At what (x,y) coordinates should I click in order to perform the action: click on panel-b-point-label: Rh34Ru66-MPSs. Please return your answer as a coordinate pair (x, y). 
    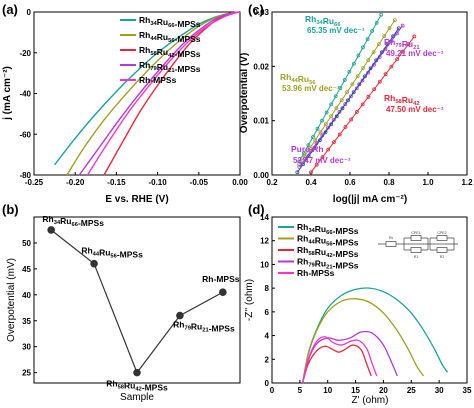
    Looking at the image, I should click on (73, 221).